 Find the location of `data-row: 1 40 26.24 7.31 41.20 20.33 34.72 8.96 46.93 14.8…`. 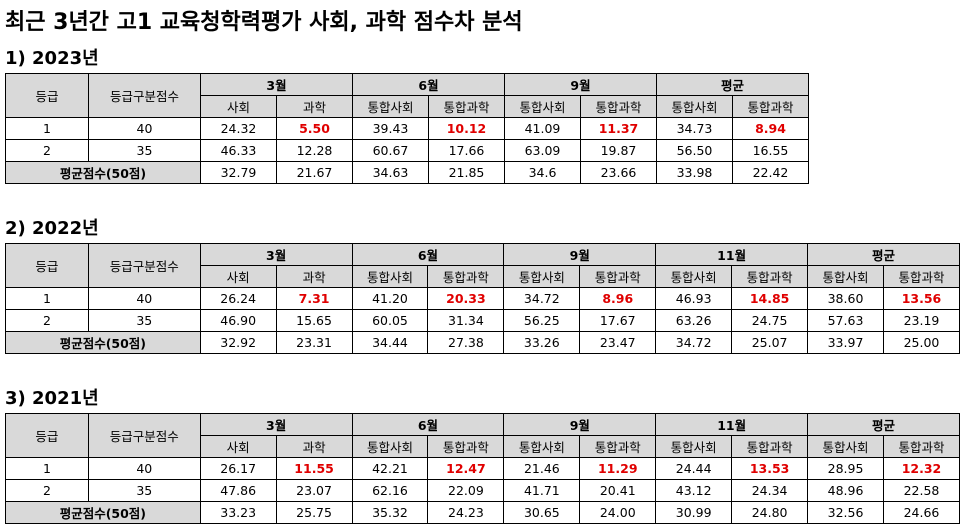

data-row: 1 40 26.24 7.31 41.20 20.33 34.72 8.96 46.93 14.8… is located at coordinates (482, 298).